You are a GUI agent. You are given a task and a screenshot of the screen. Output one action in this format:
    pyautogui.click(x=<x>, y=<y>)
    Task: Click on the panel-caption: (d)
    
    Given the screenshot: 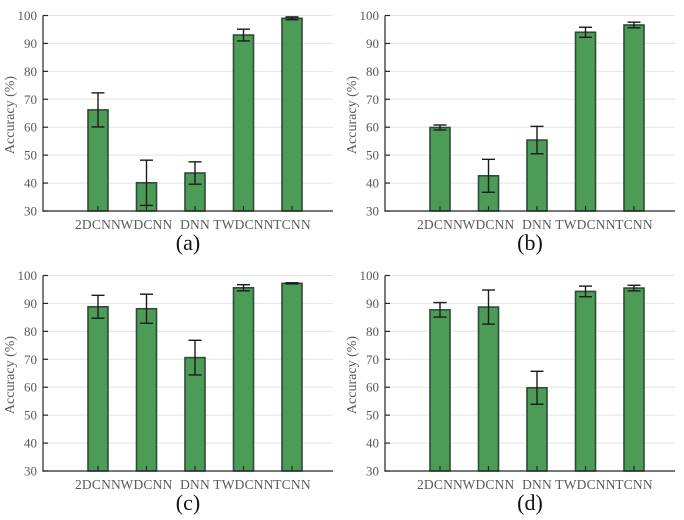 What is the action you would take?
    pyautogui.click(x=530, y=502)
    